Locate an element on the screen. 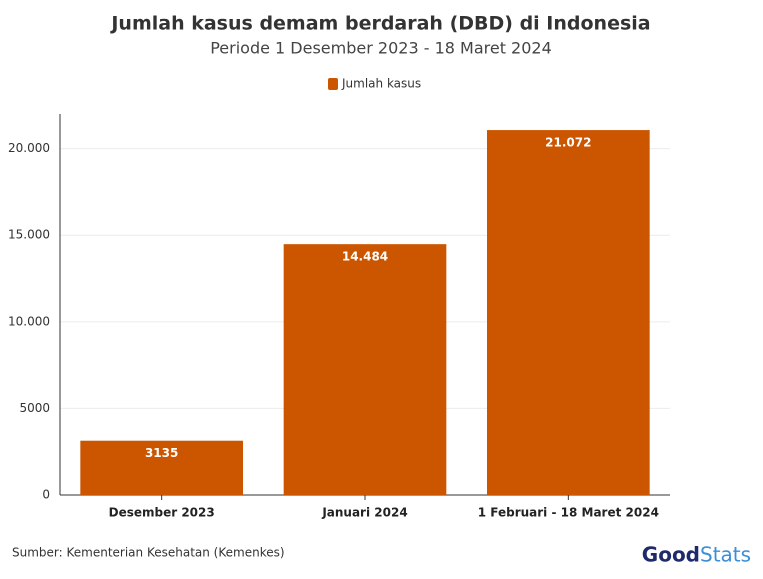 Image resolution: width=763 pixels, height=579 pixels. source: Sumber: Kementerian Kesehatan (Kemenkes) is located at coordinates (148, 553).